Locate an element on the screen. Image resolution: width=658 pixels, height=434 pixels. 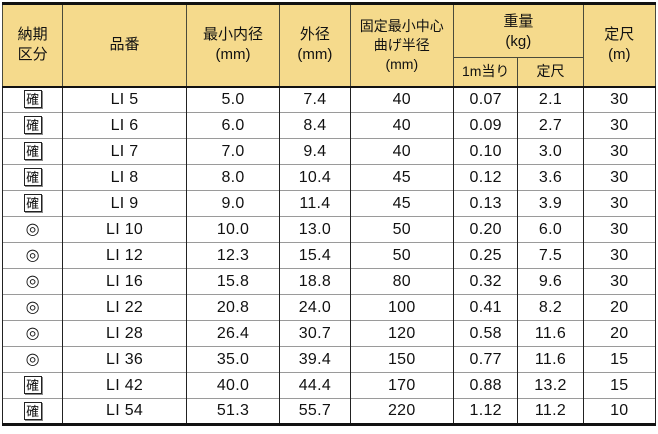
table-row: ◎ LI 10 10.0 13.0 50 0.20 6.0 30 is located at coordinates (329, 229).